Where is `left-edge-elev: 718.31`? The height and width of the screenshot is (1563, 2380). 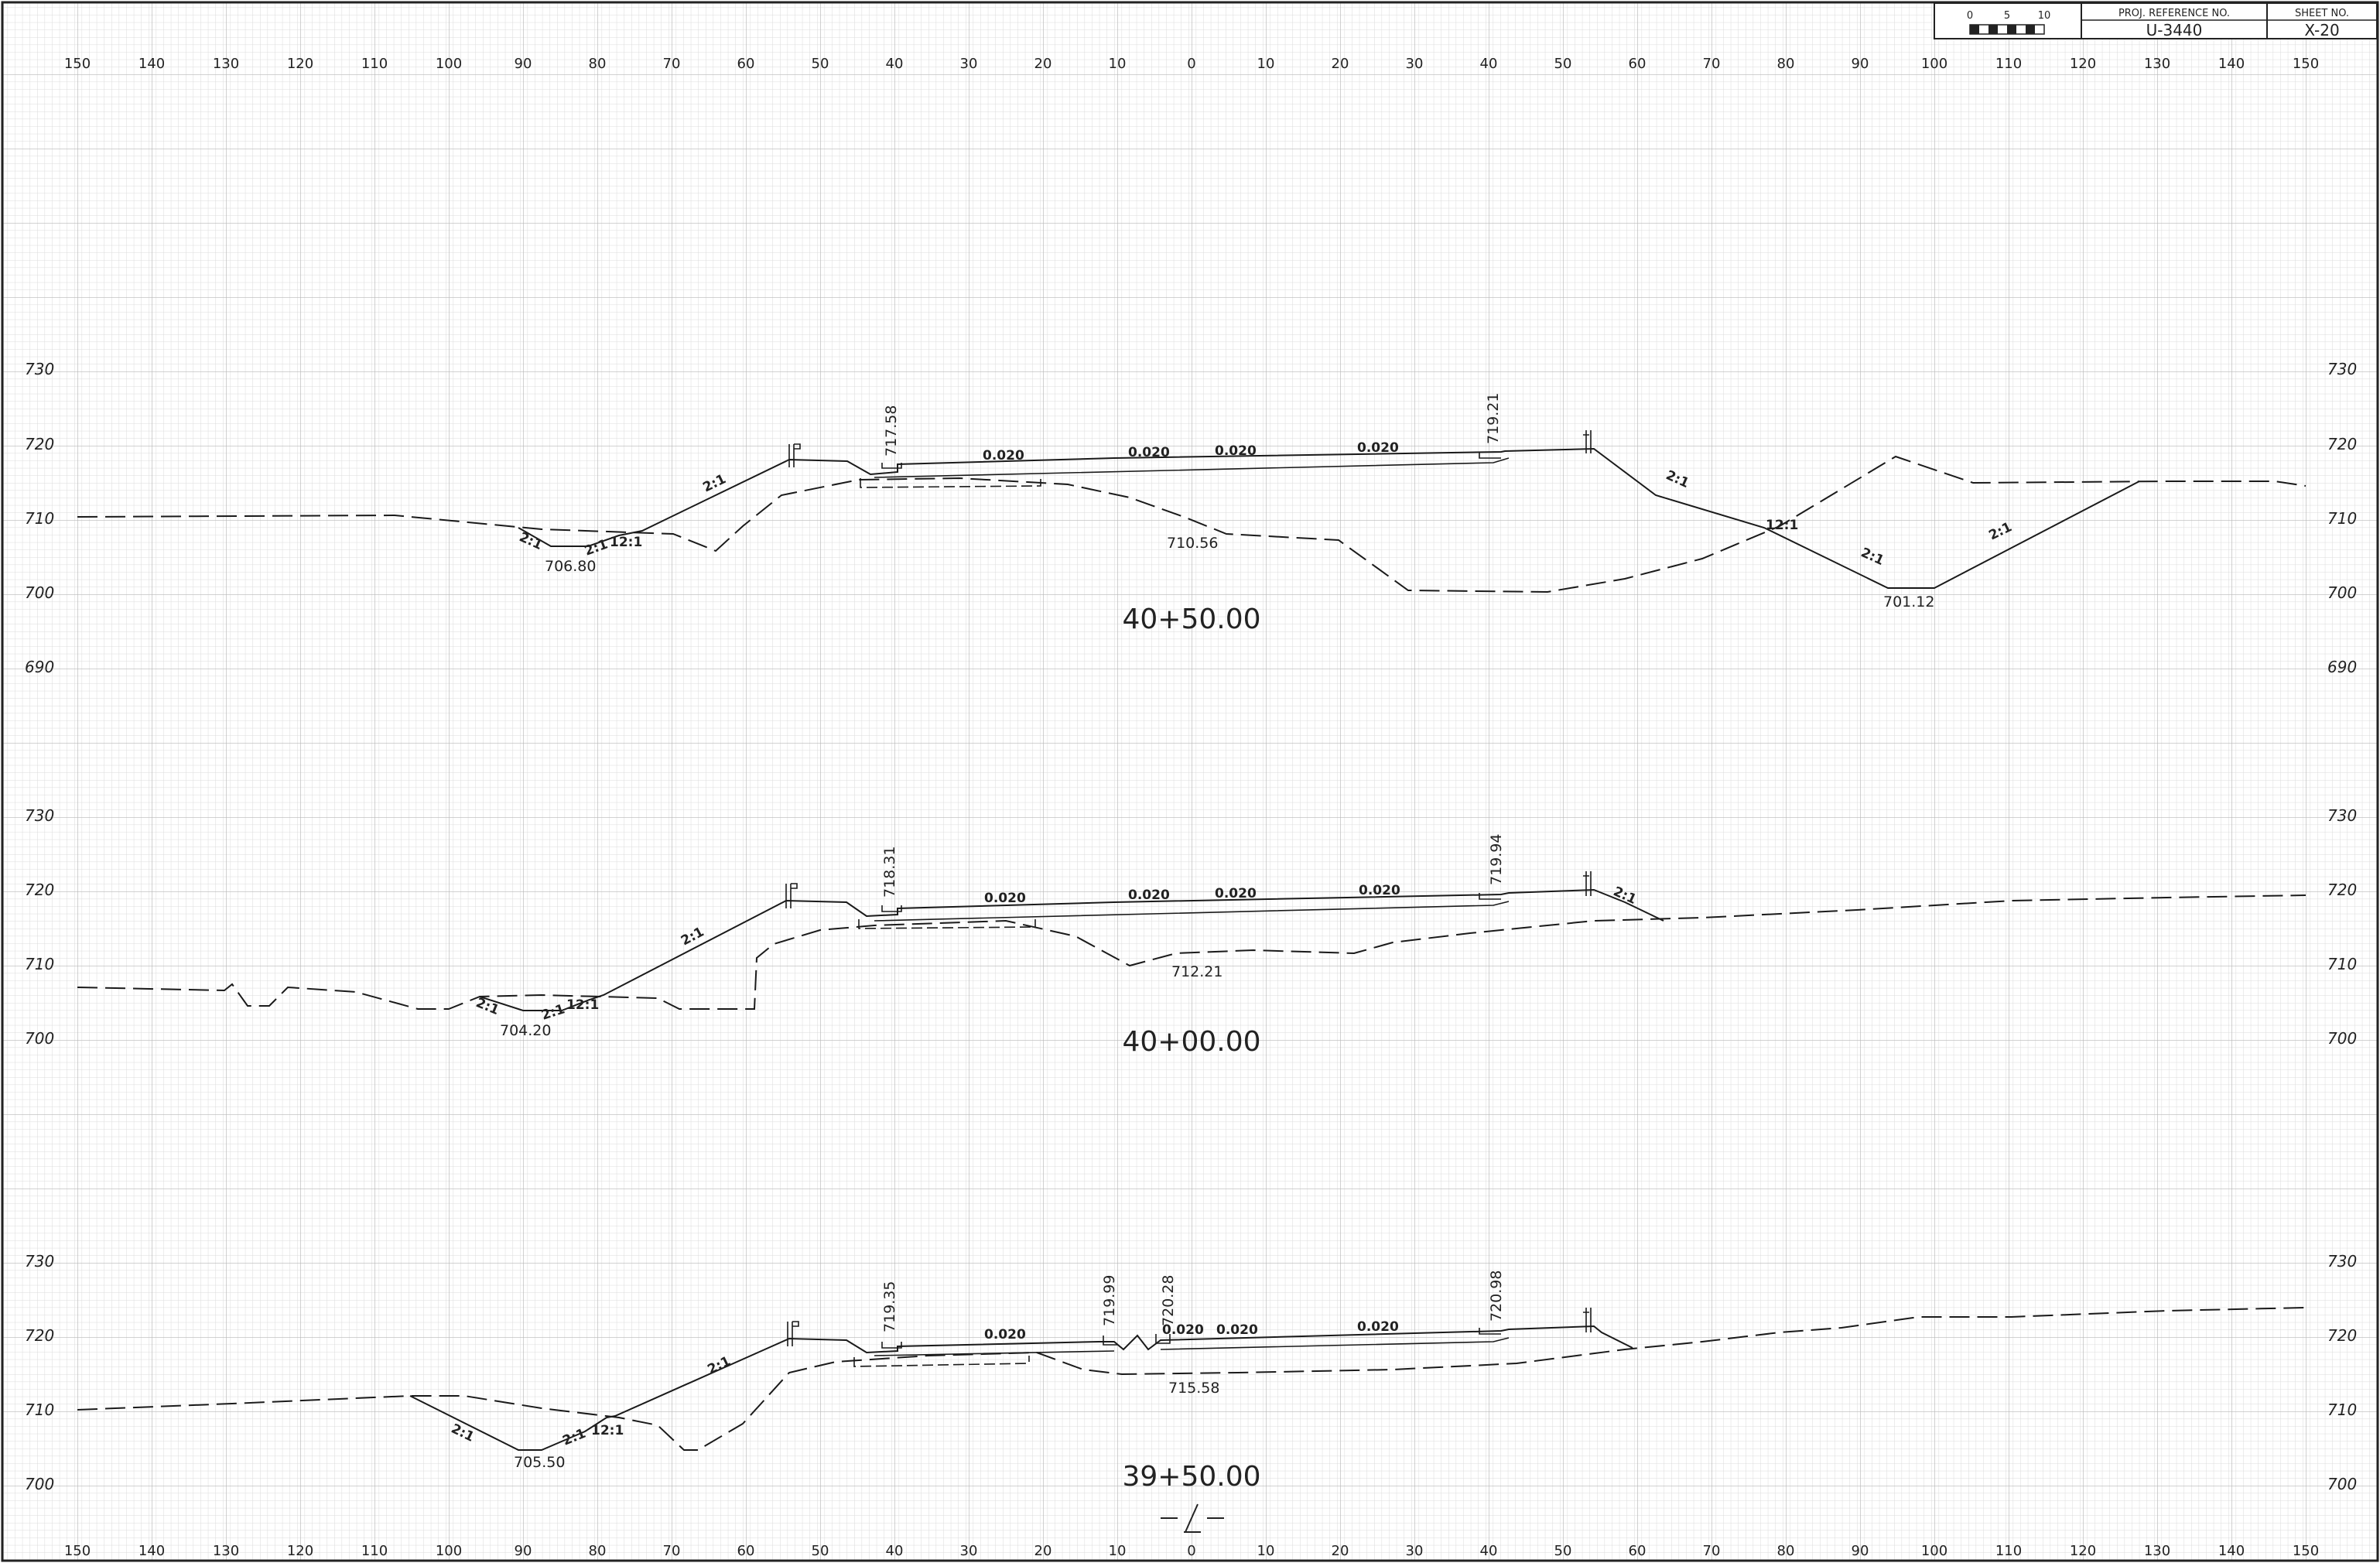
left-edge-elev: 718.31 is located at coordinates (889, 872).